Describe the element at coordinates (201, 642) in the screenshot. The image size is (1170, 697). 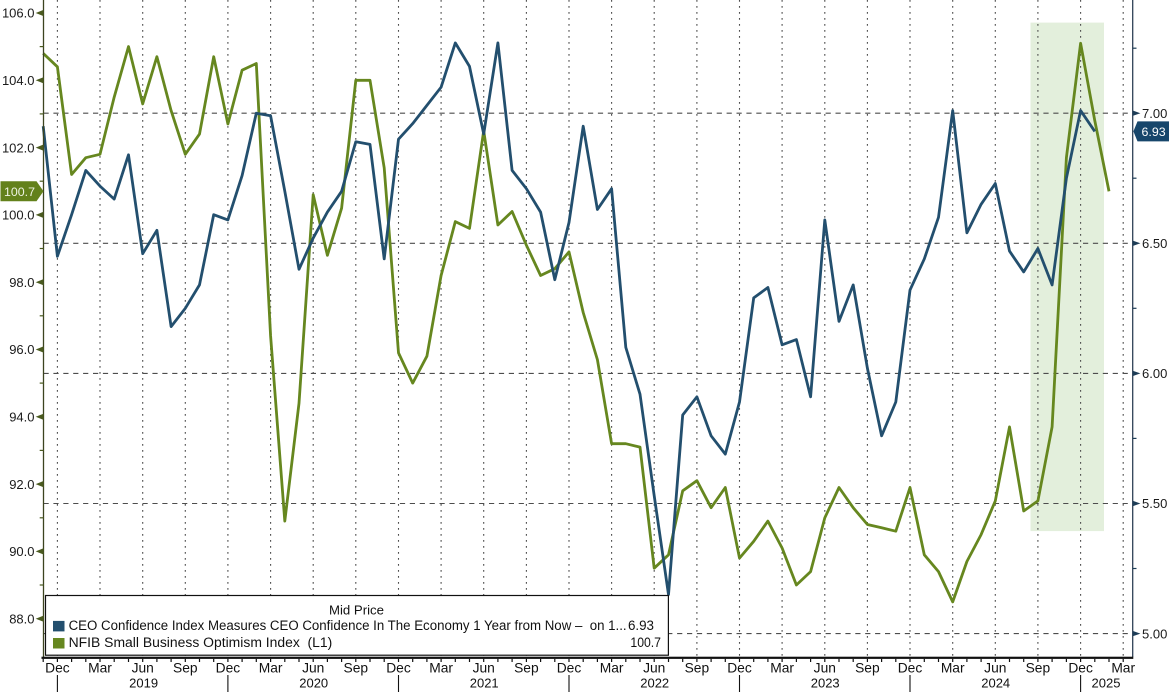
I see `svg-text:NFIB Small Business Optimism I: NFIB Small Business Optimism Index (L1)` at that location.